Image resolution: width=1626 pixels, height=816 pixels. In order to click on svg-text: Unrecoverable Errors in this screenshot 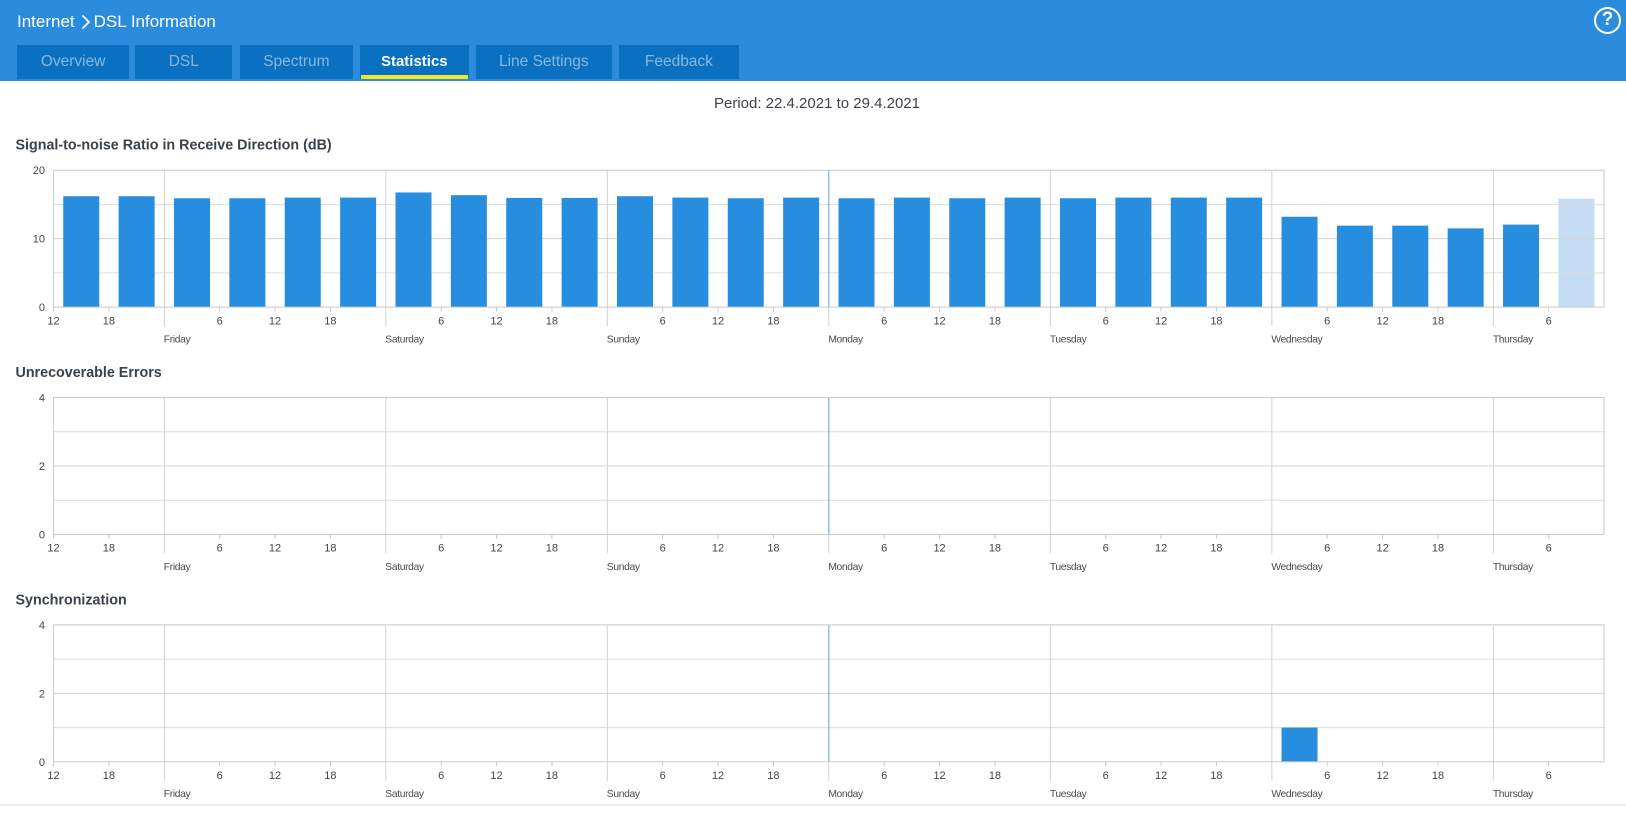, I will do `click(89, 373)`.